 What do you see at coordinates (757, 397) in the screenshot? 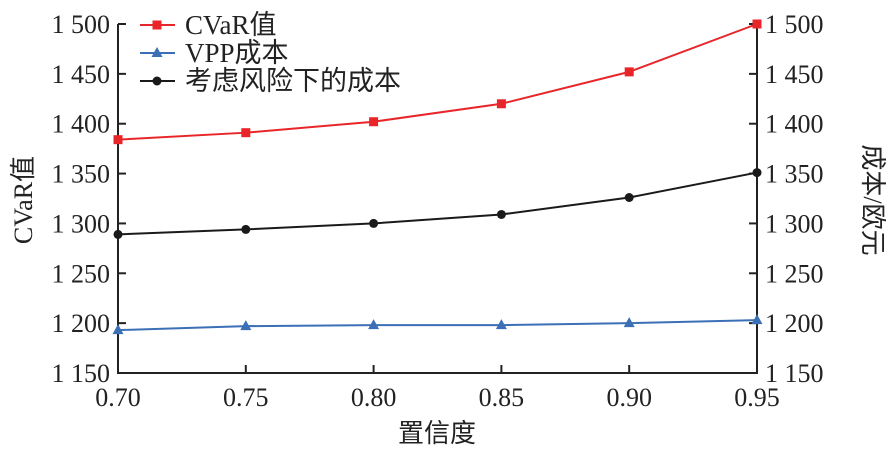
I see `x-tick-label: 0.95` at bounding box center [757, 397].